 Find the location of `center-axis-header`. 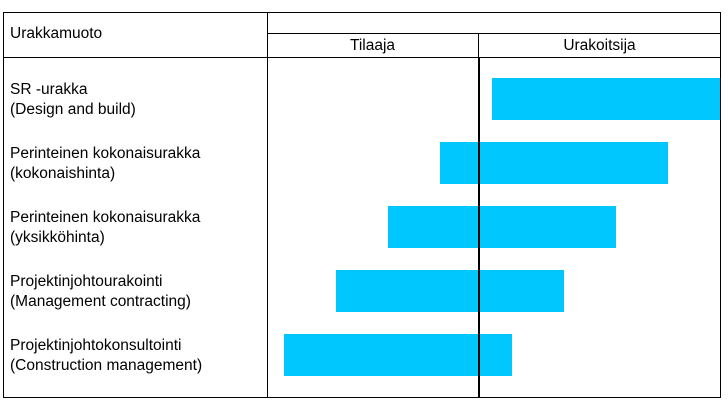

center-axis-header is located at coordinates (478, 45).